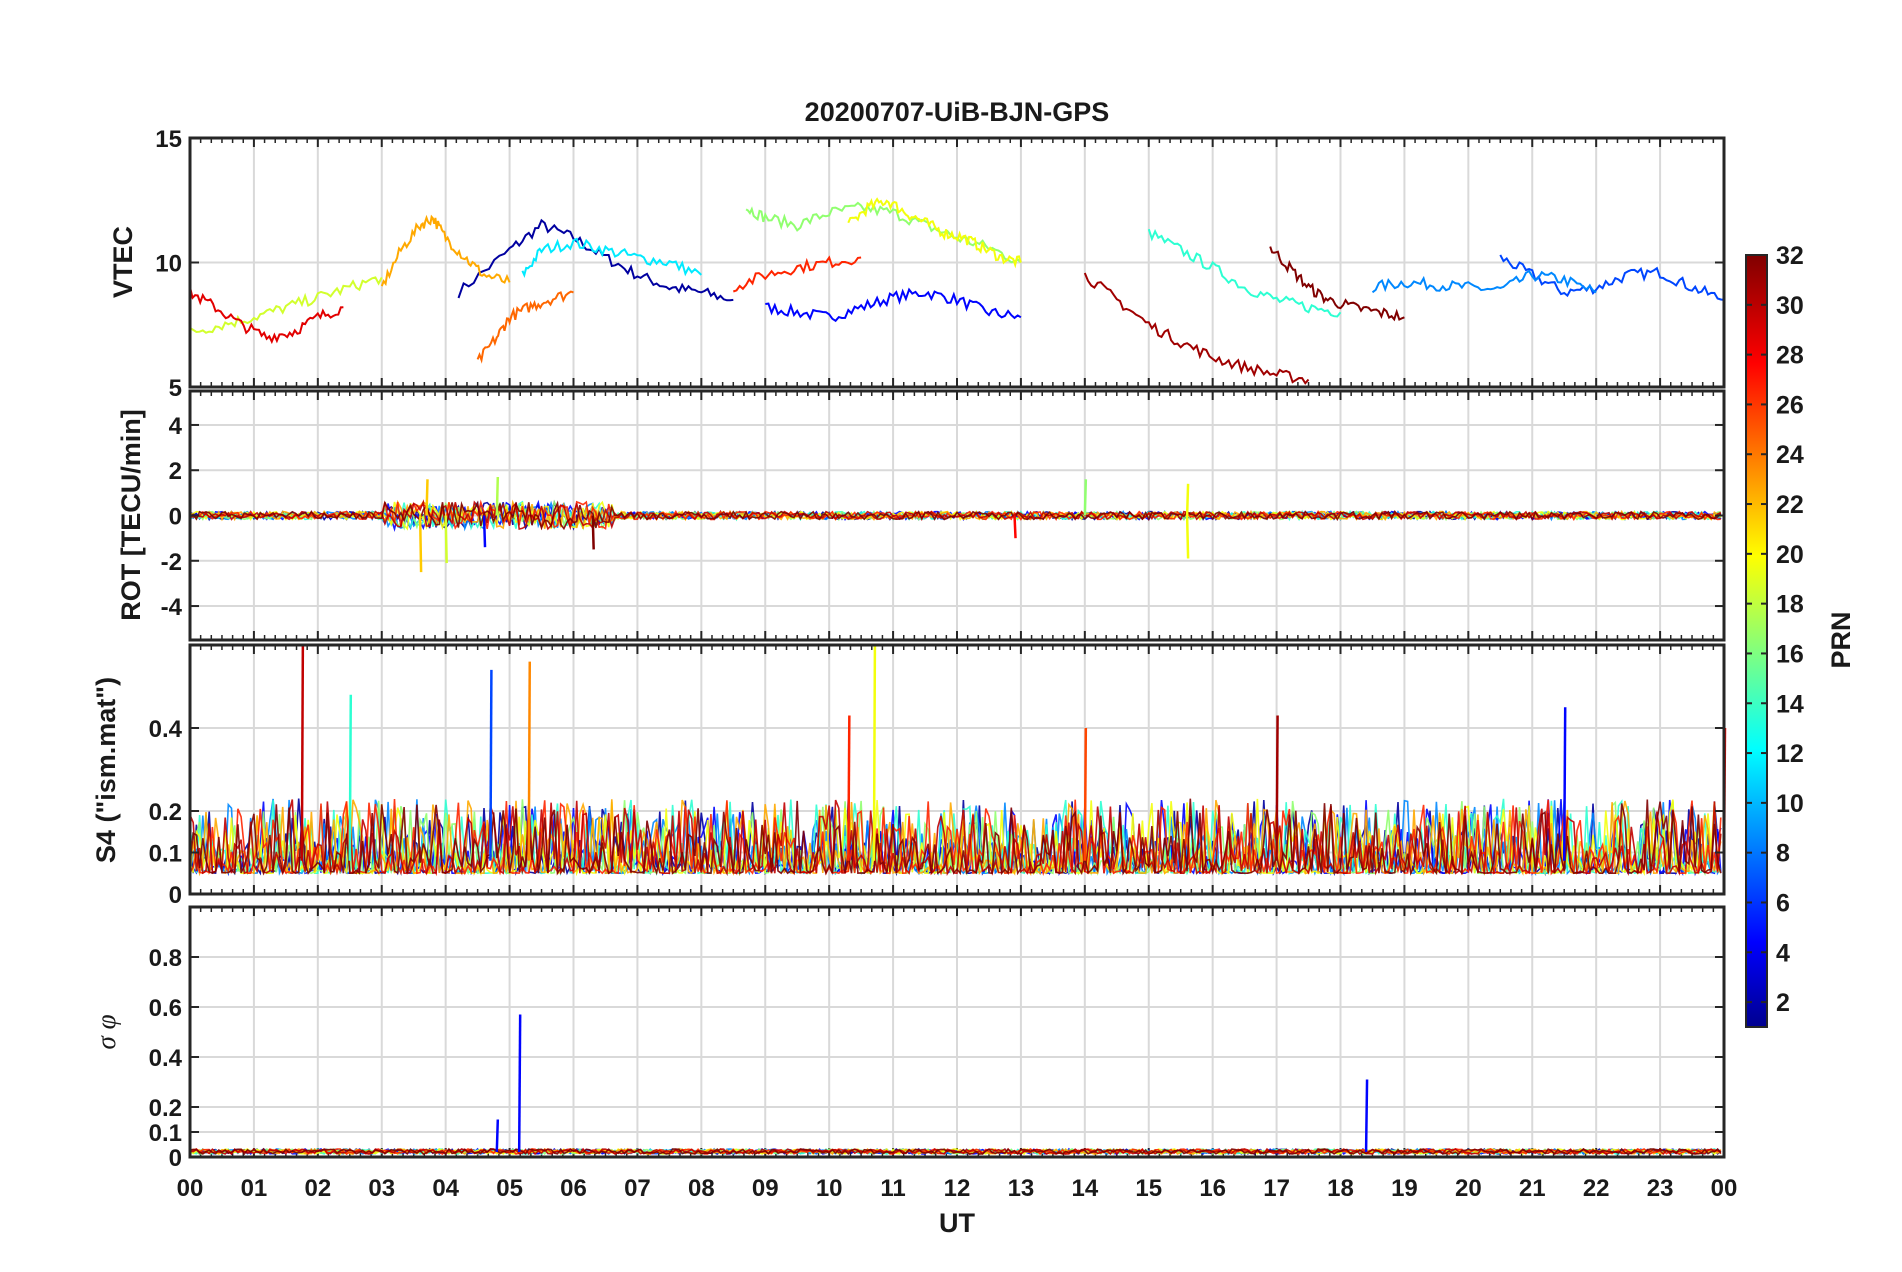 The width and height of the screenshot is (1902, 1272). Describe the element at coordinates (175, 895) in the screenshot. I see `y-tick-label: 0` at that location.